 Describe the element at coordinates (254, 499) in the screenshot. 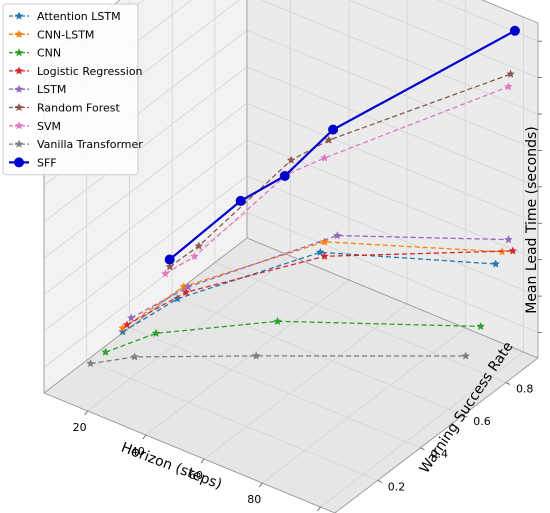

I see `x-tick-label: 80` at that location.